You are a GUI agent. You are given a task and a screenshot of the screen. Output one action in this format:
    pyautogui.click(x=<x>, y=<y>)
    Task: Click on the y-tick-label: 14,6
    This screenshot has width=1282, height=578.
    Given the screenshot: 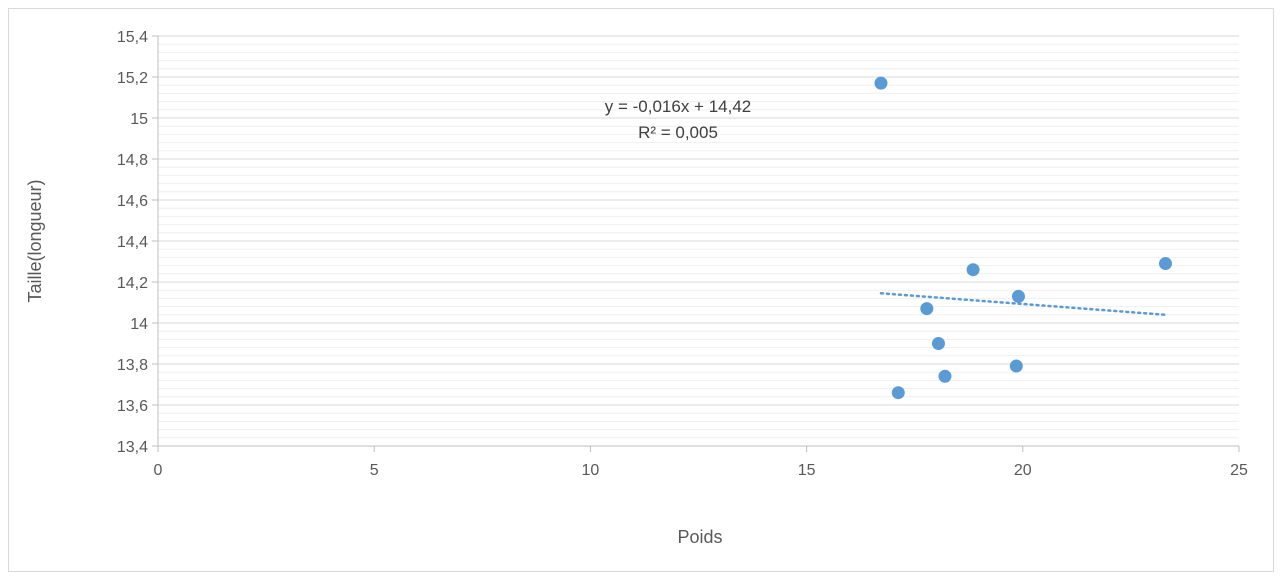 What is the action you would take?
    pyautogui.click(x=132, y=201)
    